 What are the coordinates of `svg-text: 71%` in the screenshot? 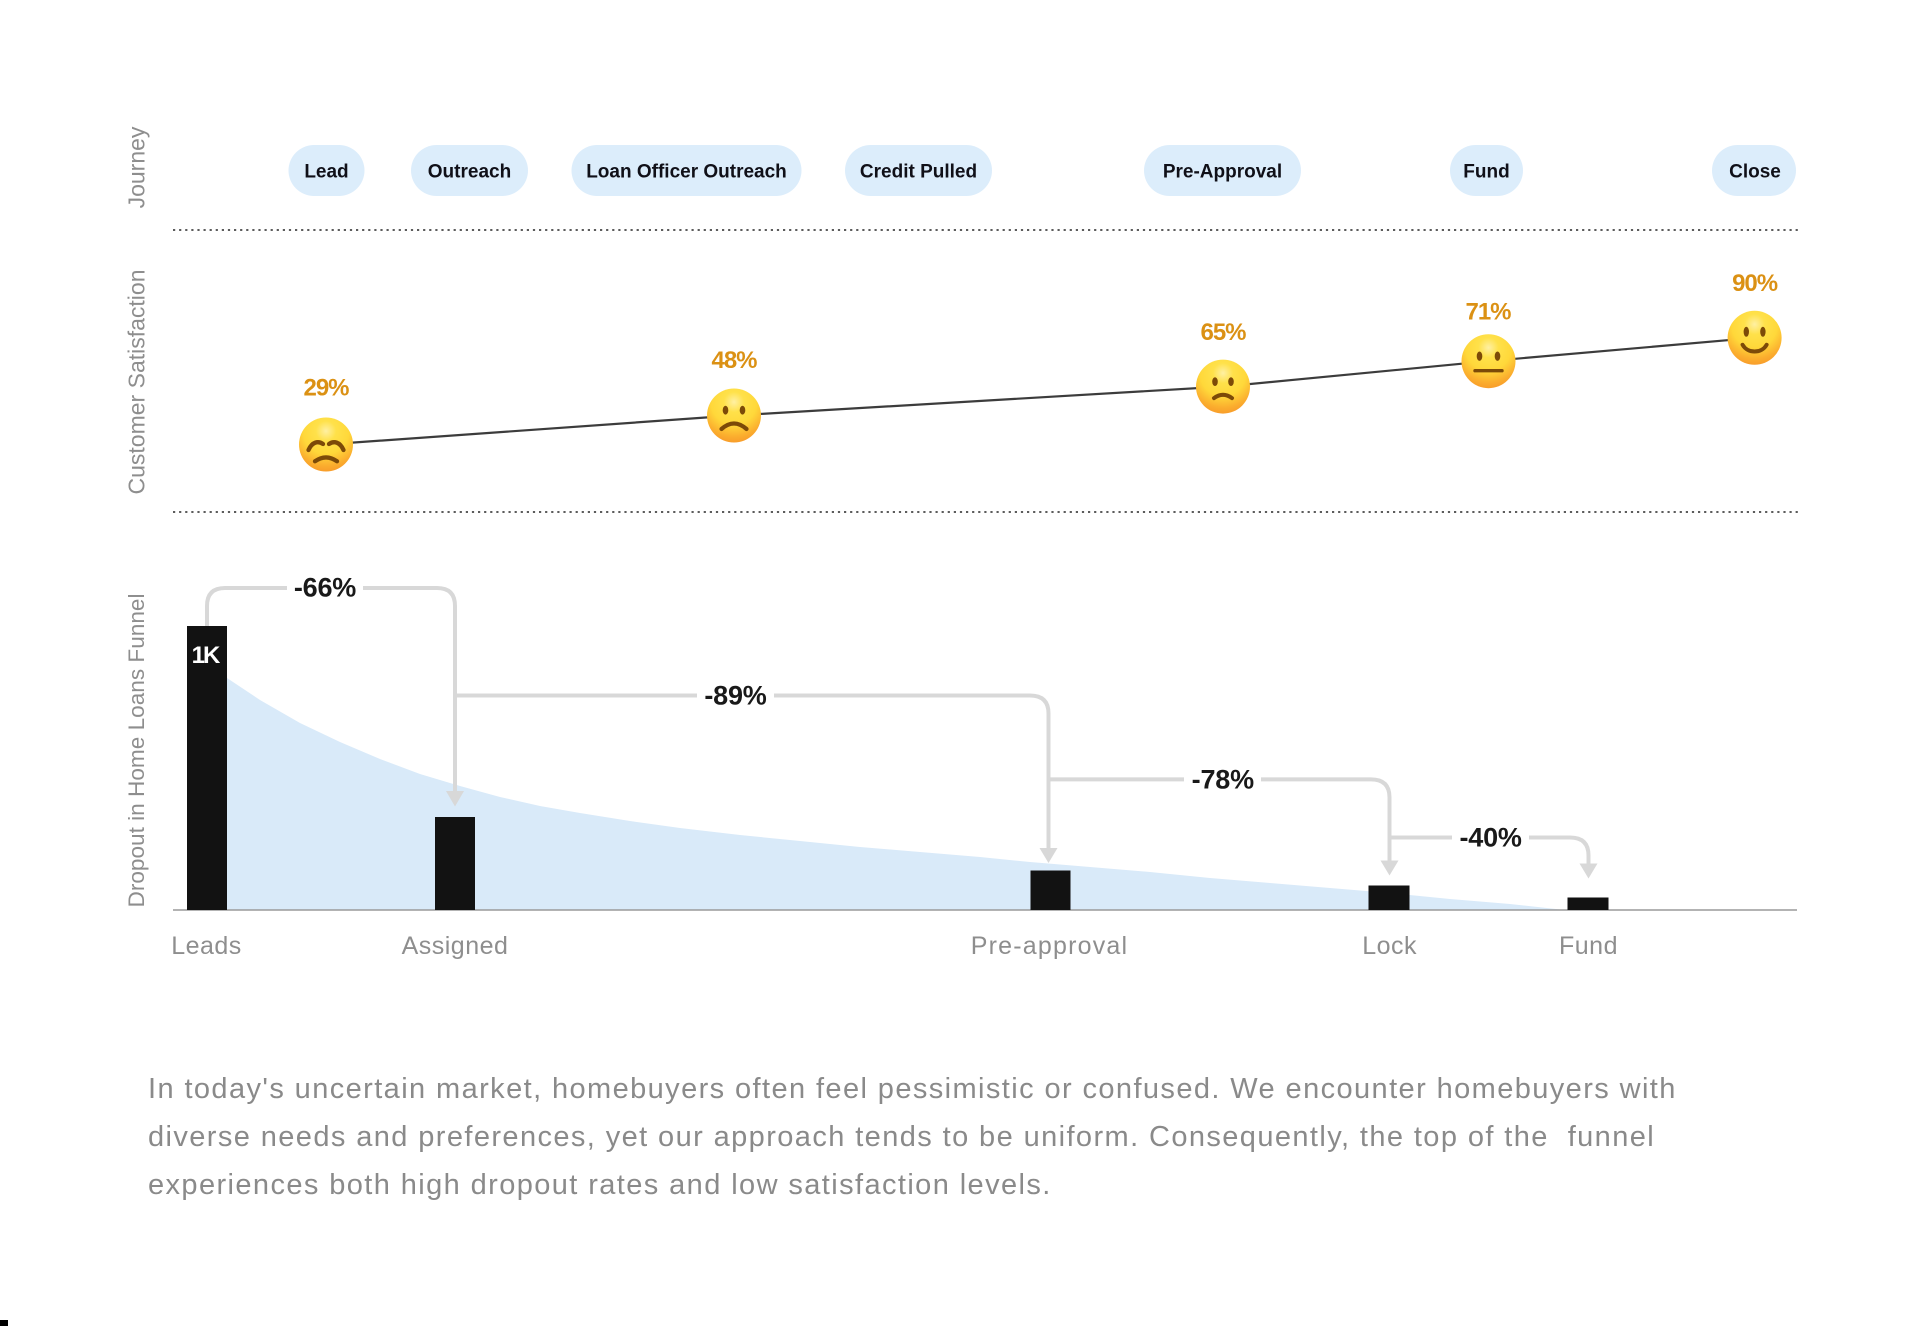 It's located at (1488, 312).